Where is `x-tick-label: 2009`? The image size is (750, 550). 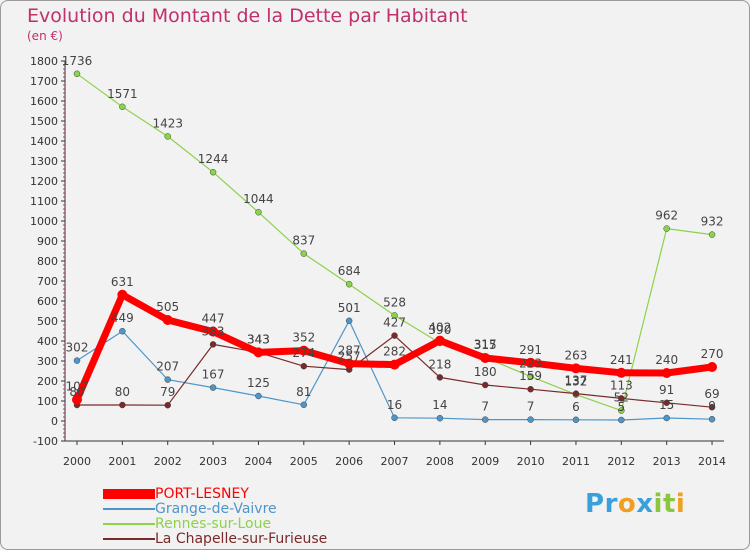
x-tick-label: 2009 is located at coordinates (485, 461).